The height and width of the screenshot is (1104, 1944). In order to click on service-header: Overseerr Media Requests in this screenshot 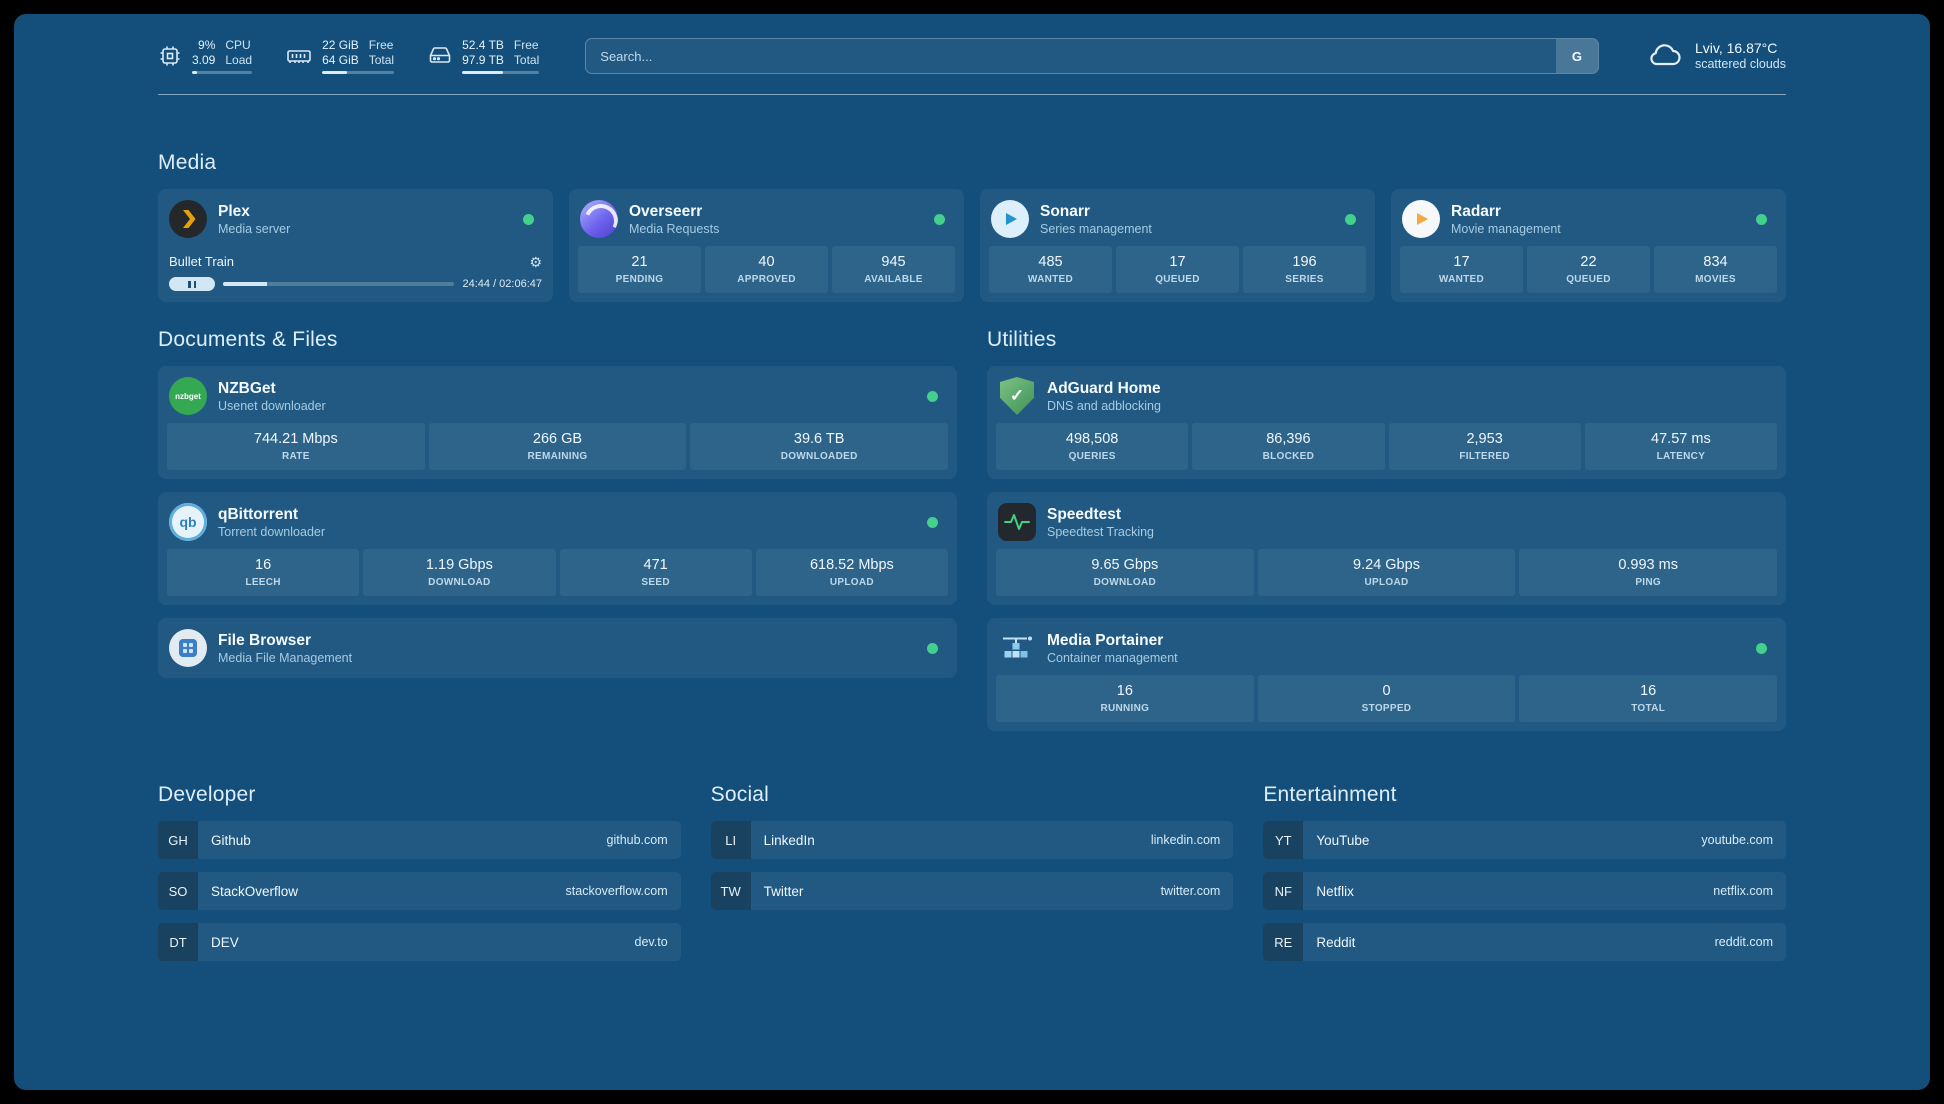, I will do `click(766, 222)`.